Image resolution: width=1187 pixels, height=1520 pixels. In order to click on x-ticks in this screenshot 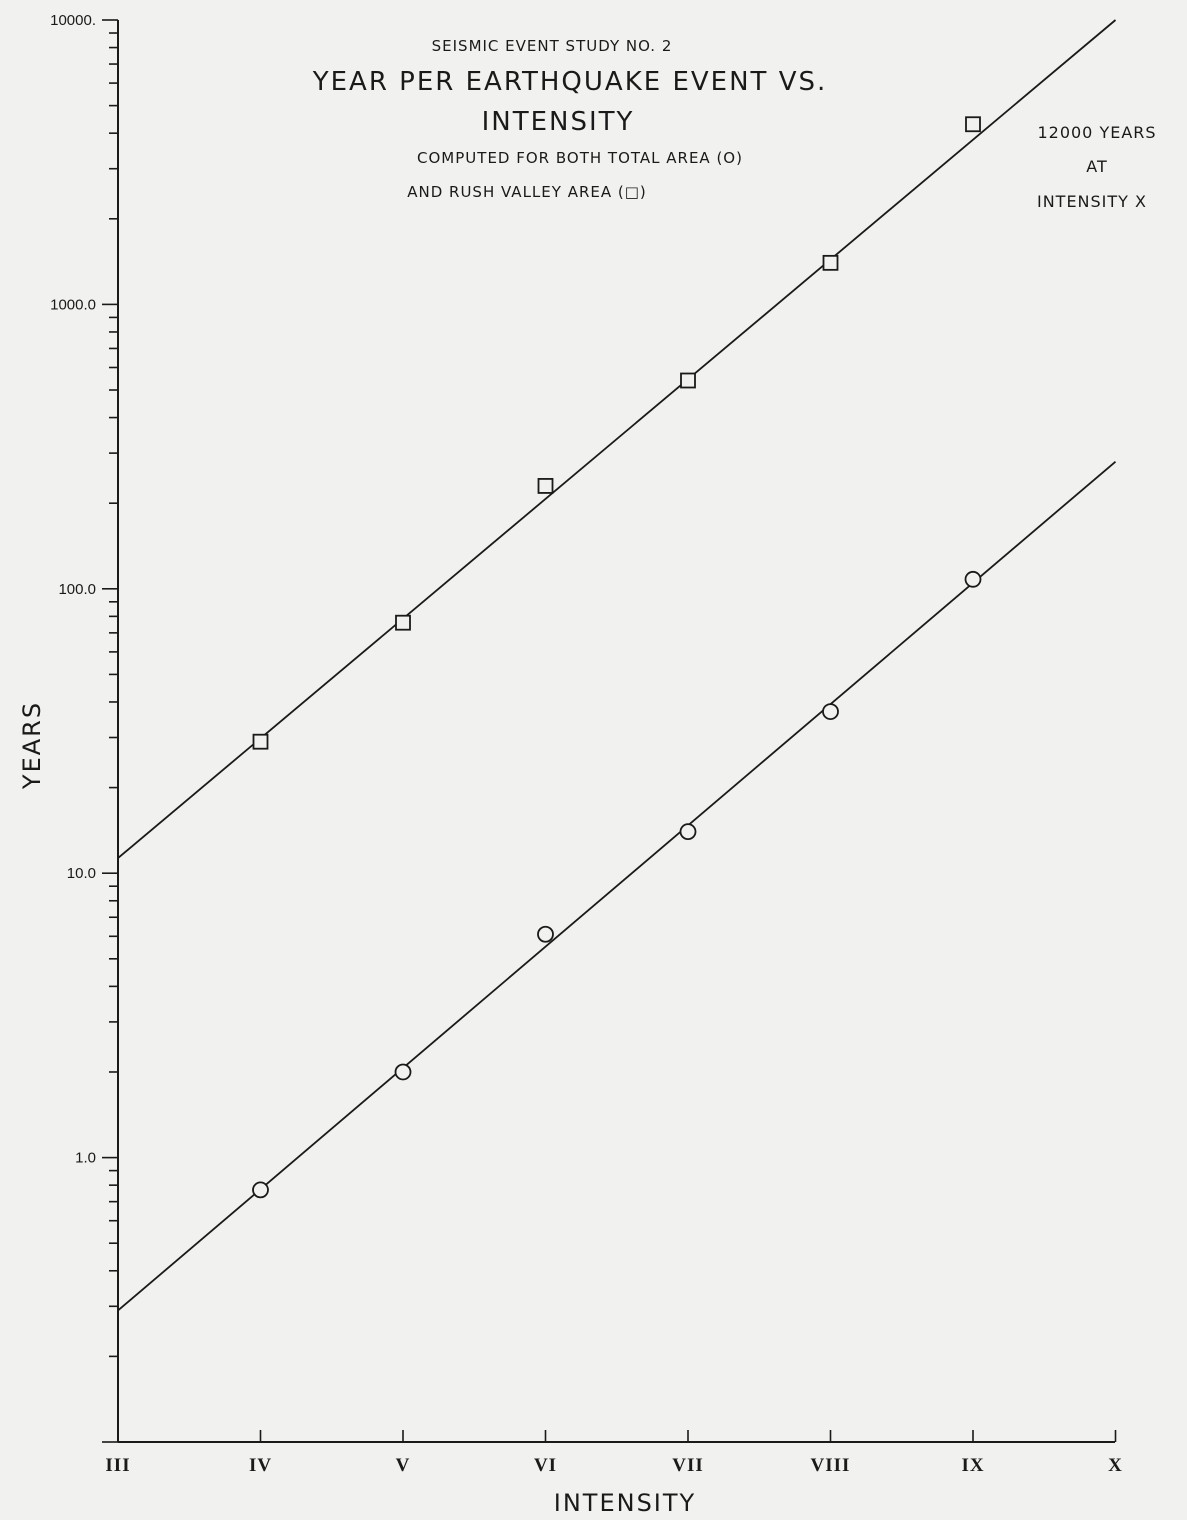, I will do `click(617, 1436)`.